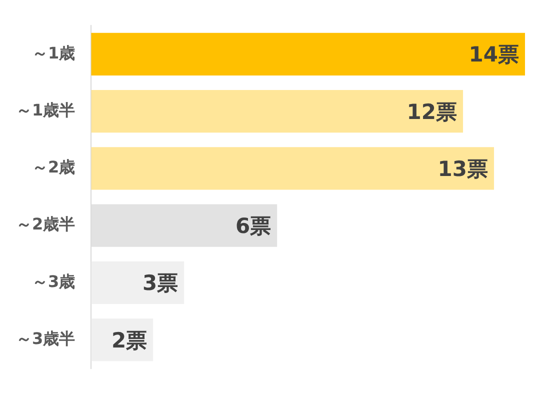  Describe the element at coordinates (46, 224) in the screenshot. I see `y-tick-label: ～2歳半` at that location.